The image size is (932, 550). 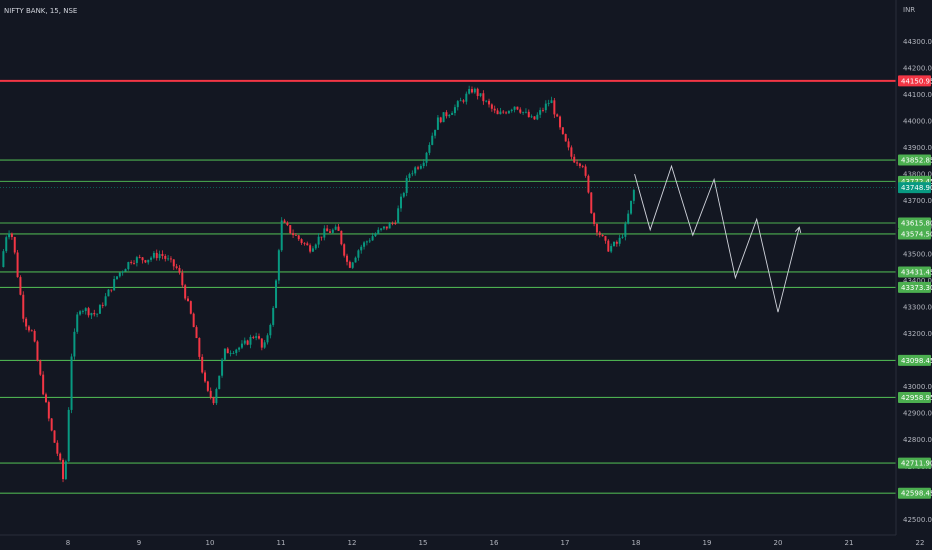 I want to click on last-price-badge, so click(x=914, y=188).